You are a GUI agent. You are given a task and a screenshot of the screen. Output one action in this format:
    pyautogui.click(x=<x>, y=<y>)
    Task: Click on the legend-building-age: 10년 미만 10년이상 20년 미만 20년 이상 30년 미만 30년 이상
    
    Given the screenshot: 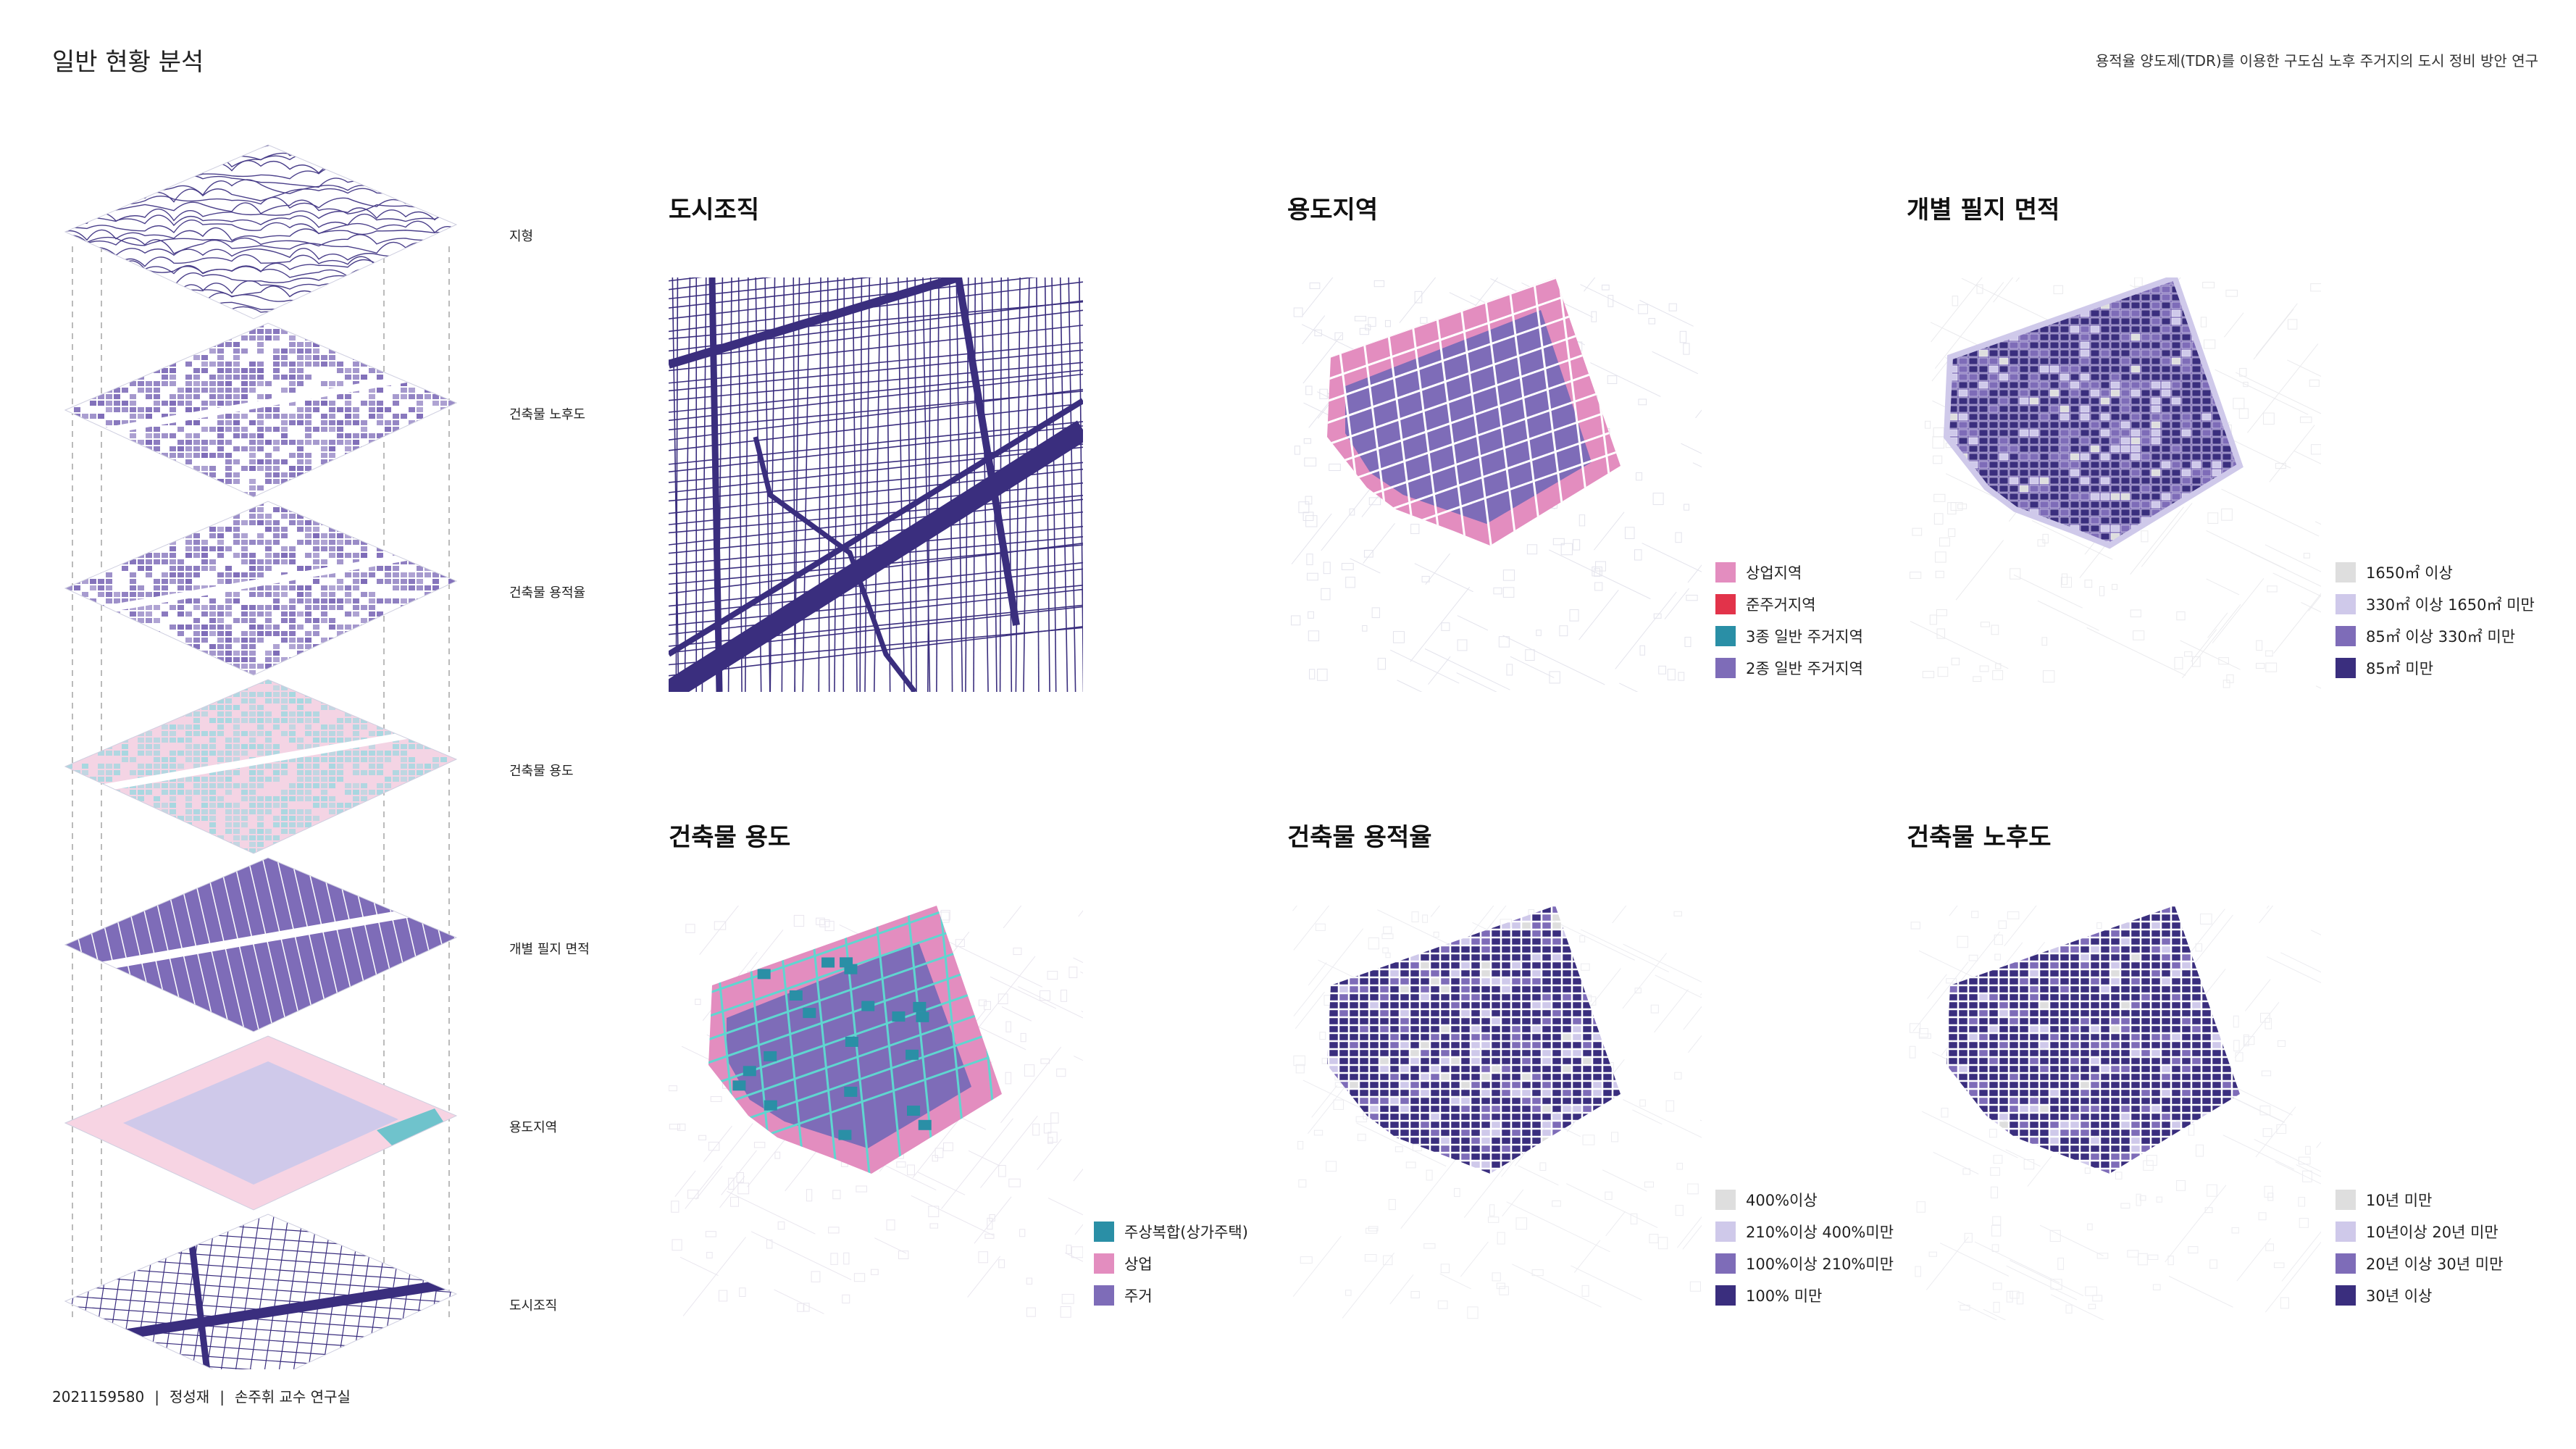 What is the action you would take?
    pyautogui.click(x=2419, y=1247)
    